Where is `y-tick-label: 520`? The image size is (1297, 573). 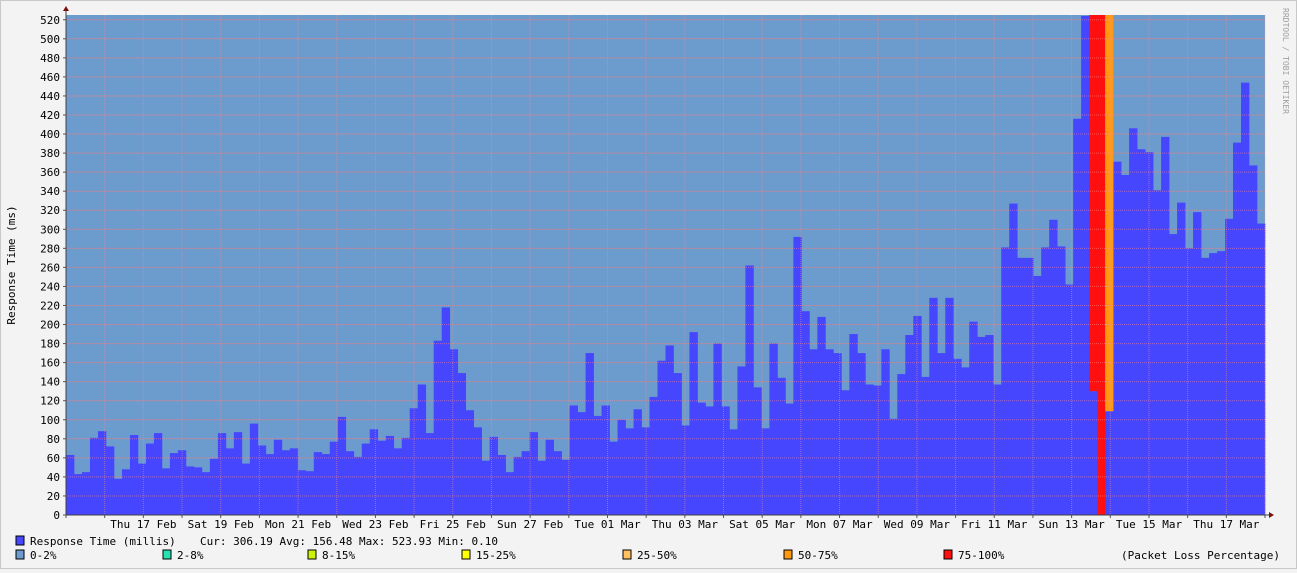
y-tick-label: 520 is located at coordinates (50, 20).